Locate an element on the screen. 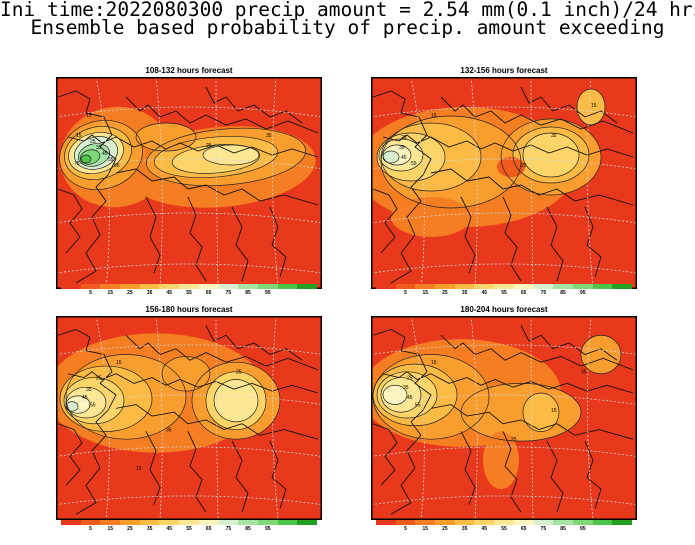 The image size is (695, 545). contour-label: 25 is located at coordinates (514, 440).